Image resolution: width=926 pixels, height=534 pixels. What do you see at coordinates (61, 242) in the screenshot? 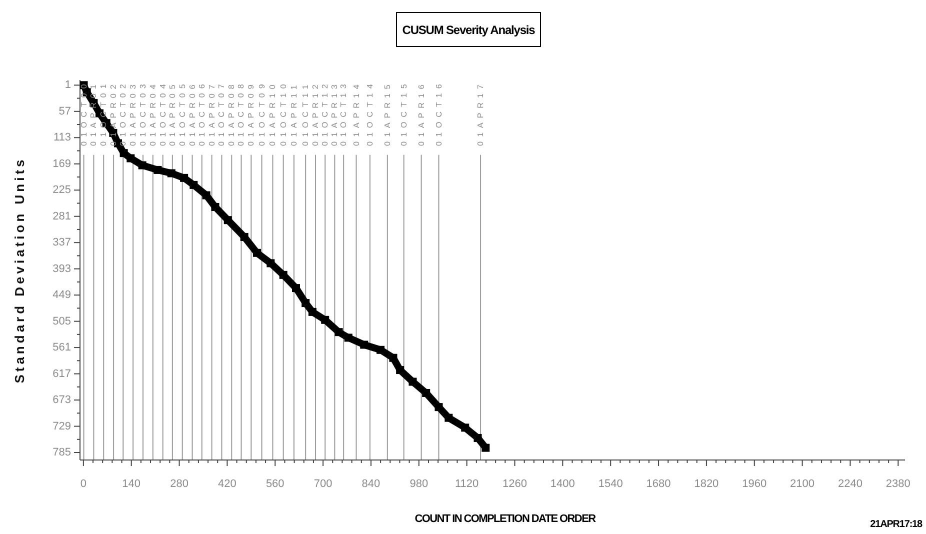
I see `y-tick-label: 337` at bounding box center [61, 242].